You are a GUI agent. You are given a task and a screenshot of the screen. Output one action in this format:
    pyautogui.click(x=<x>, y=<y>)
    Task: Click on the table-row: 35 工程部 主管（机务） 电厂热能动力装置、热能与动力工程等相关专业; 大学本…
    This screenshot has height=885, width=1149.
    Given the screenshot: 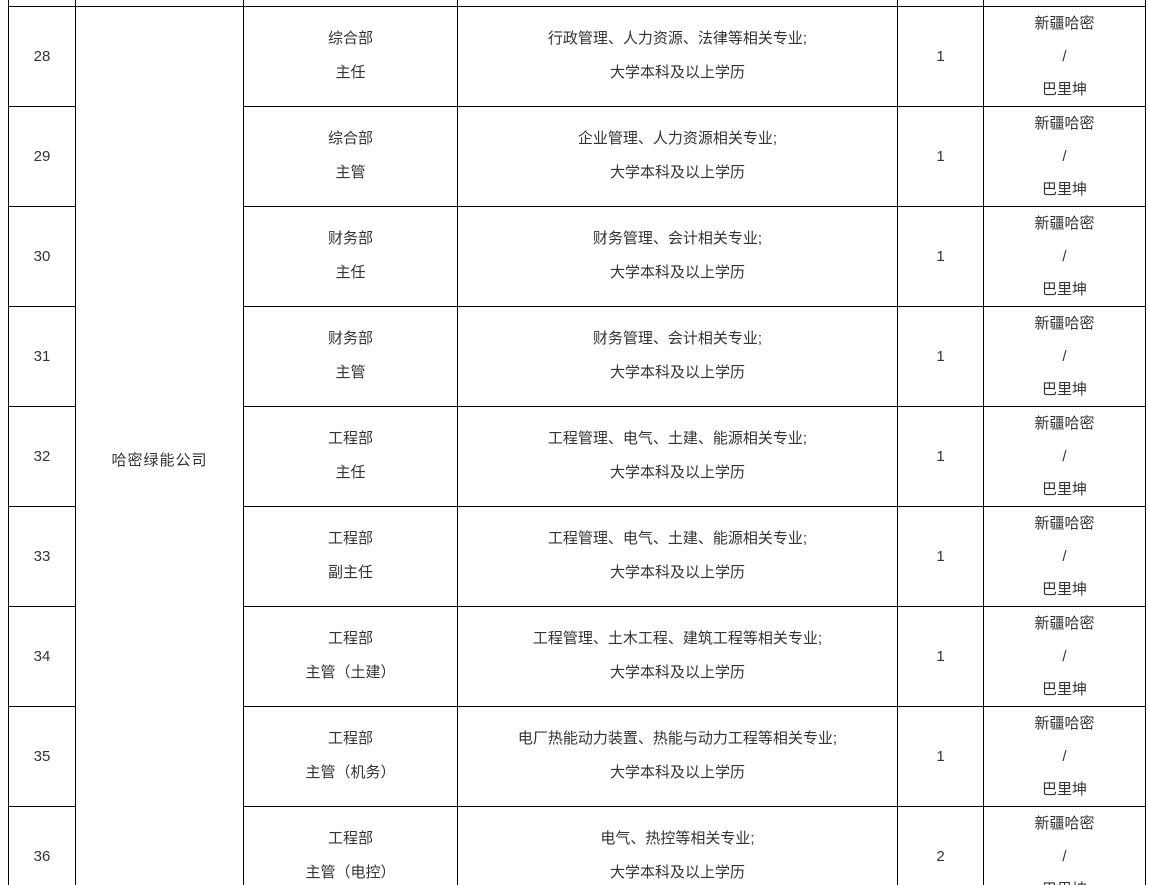 What is the action you would take?
    pyautogui.click(x=577, y=756)
    